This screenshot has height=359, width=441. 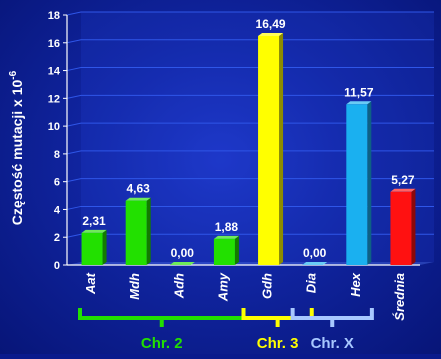 I want to click on y-tick-label: 12, so click(x=54, y=99).